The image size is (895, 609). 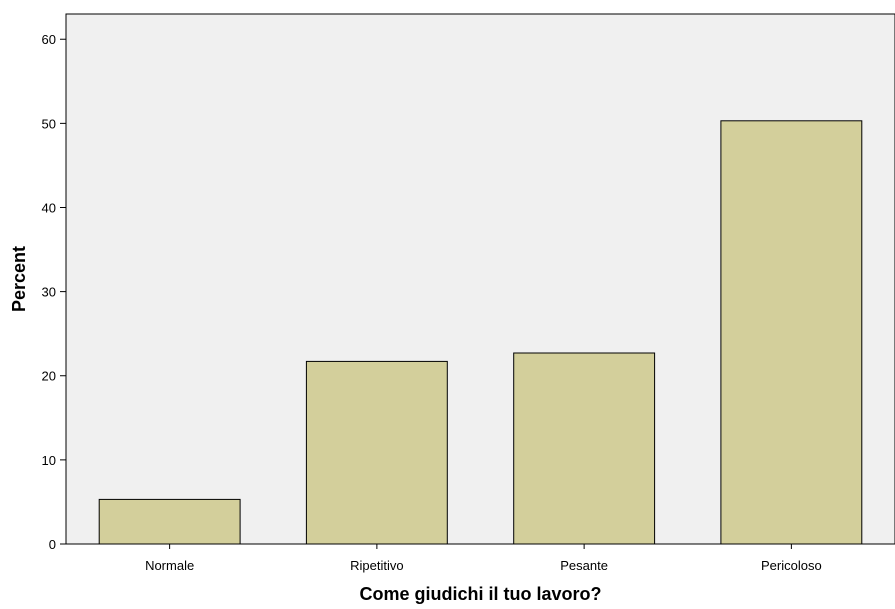 What do you see at coordinates (169, 521) in the screenshot?
I see `bar-normale` at bounding box center [169, 521].